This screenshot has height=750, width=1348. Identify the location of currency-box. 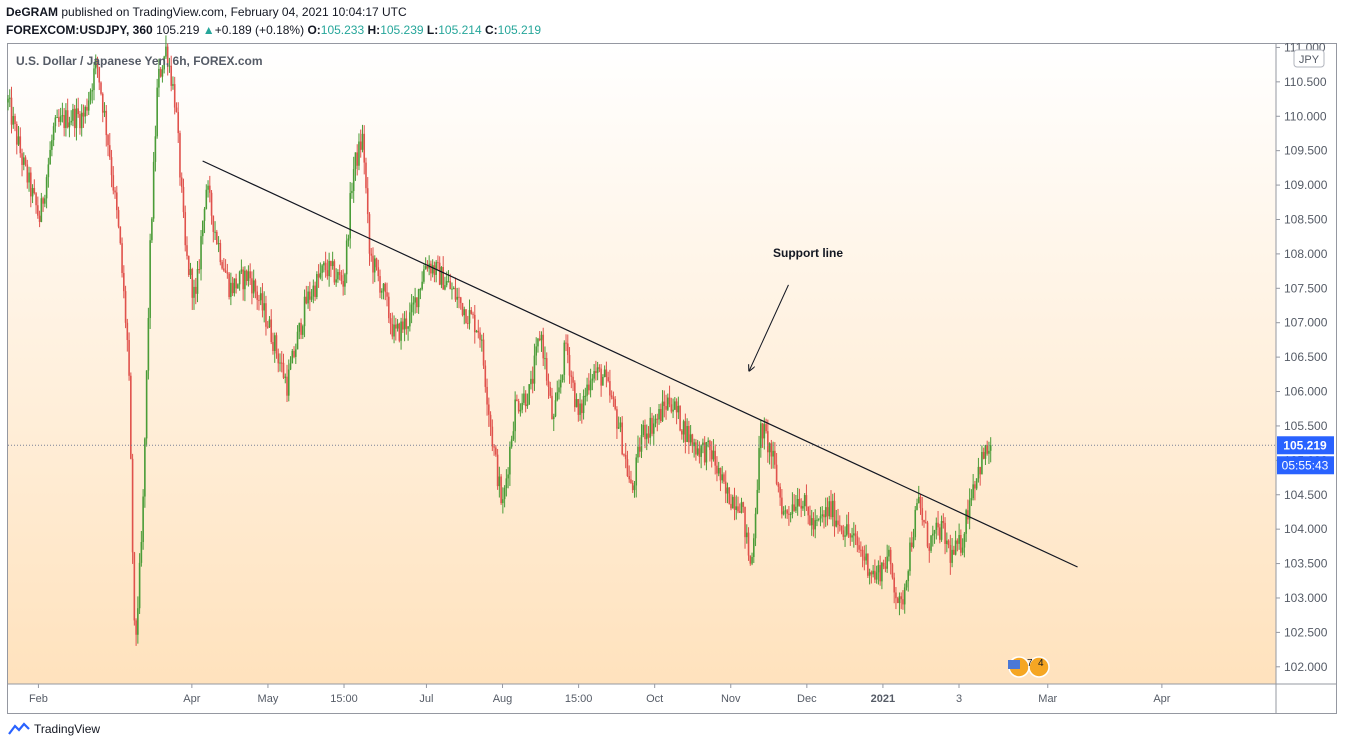
(1309, 58).